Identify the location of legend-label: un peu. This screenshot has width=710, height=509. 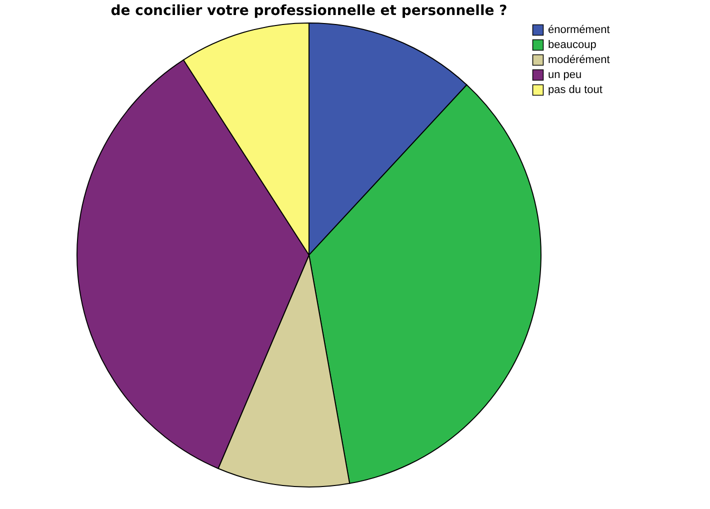
(565, 75).